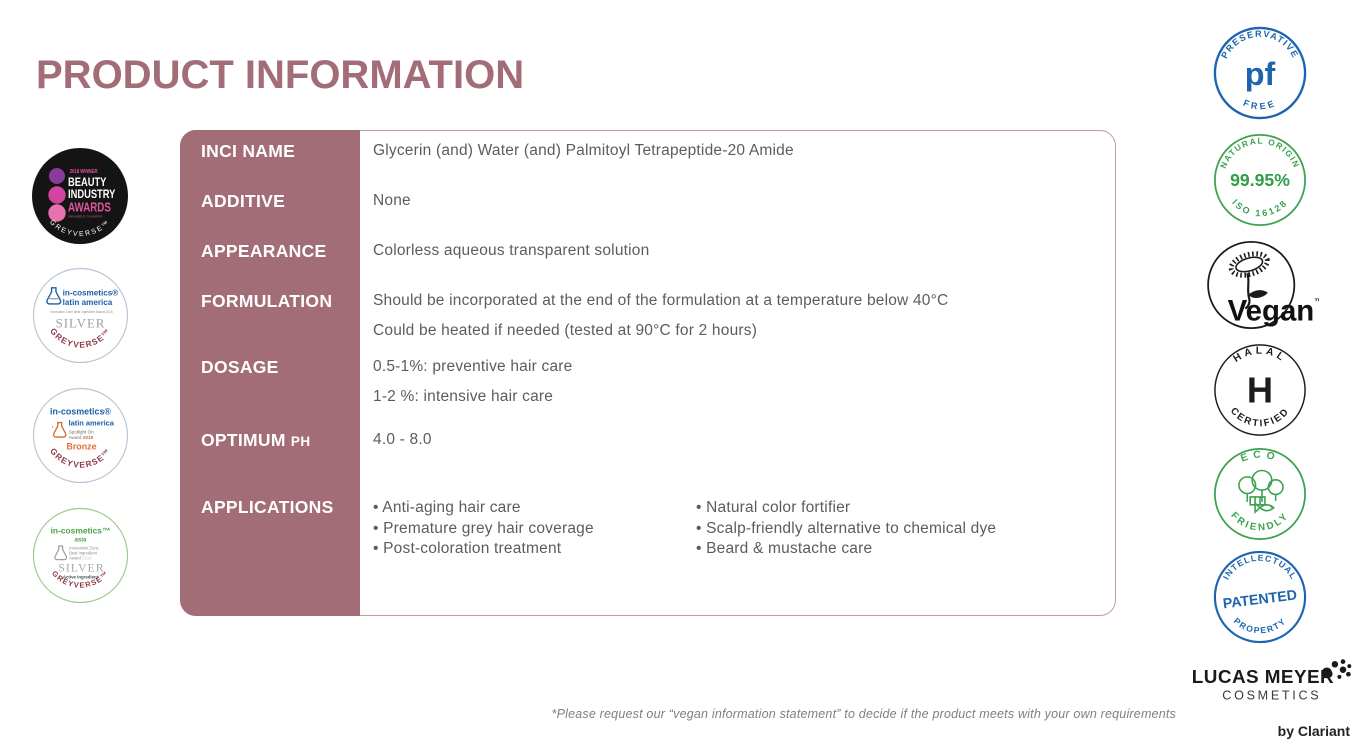 This screenshot has width=1372, height=740. I want to click on preservative-free-icon: PRESERVATIVE pf FREE, so click(1260, 73).